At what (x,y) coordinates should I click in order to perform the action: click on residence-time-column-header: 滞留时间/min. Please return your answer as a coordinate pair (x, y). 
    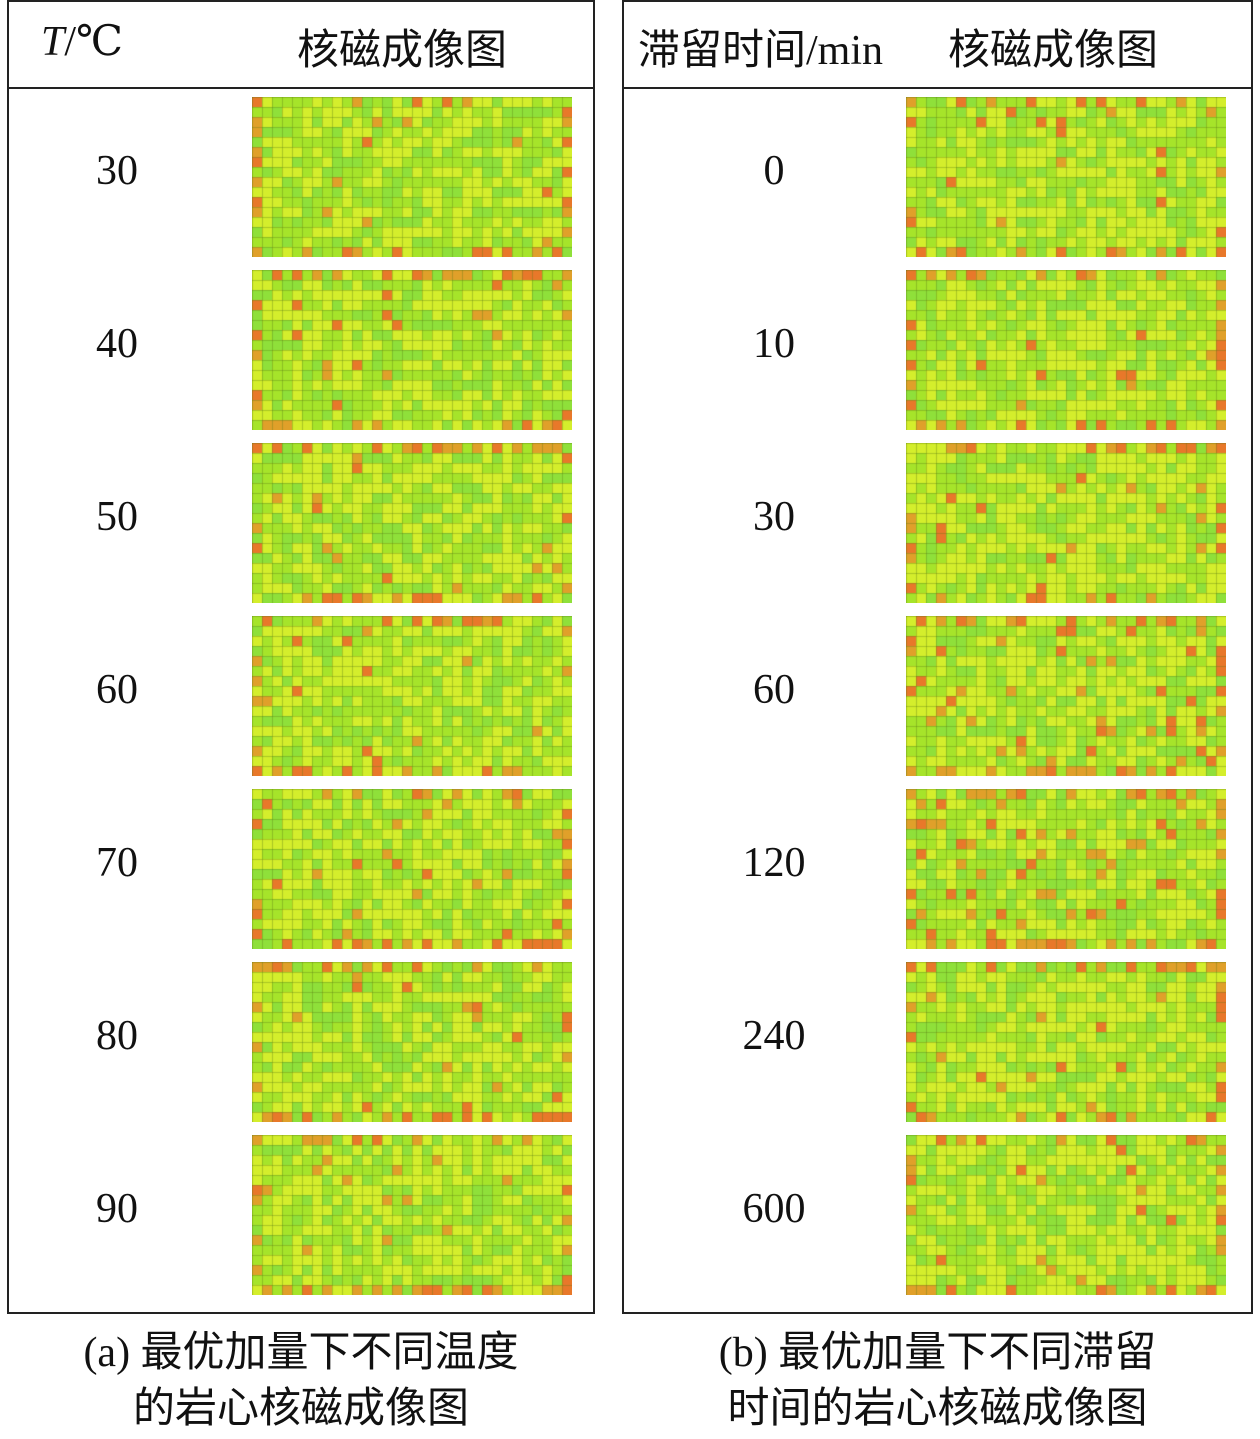
    Looking at the image, I should click on (761, 51).